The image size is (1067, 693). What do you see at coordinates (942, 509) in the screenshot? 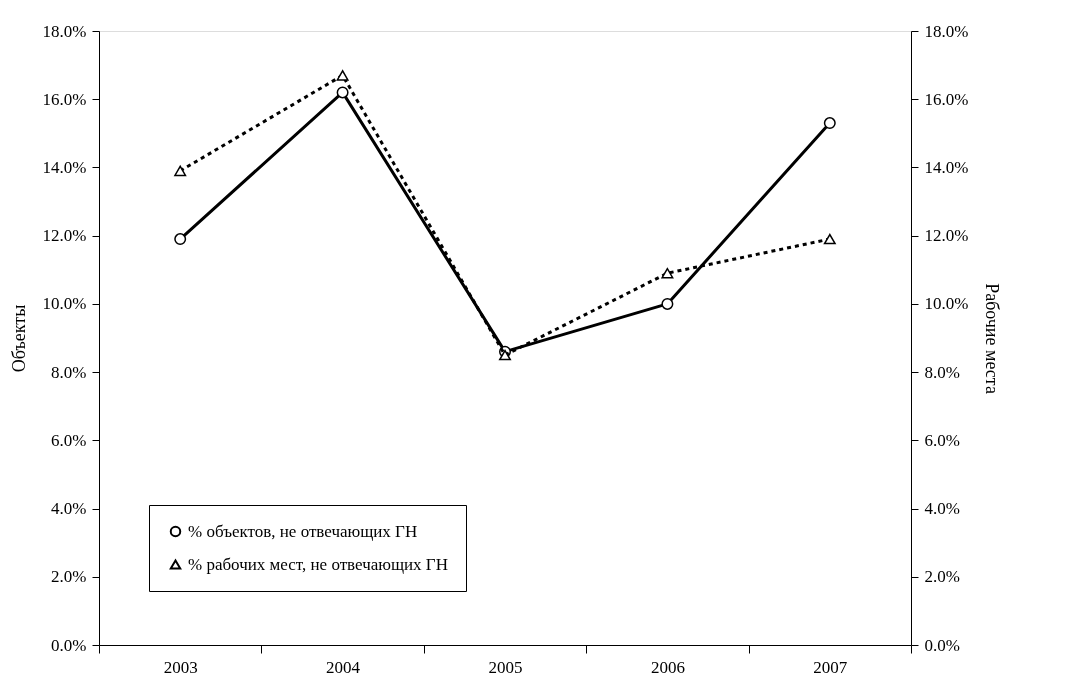
I see `y2-tick-label: 4.0%` at bounding box center [942, 509].